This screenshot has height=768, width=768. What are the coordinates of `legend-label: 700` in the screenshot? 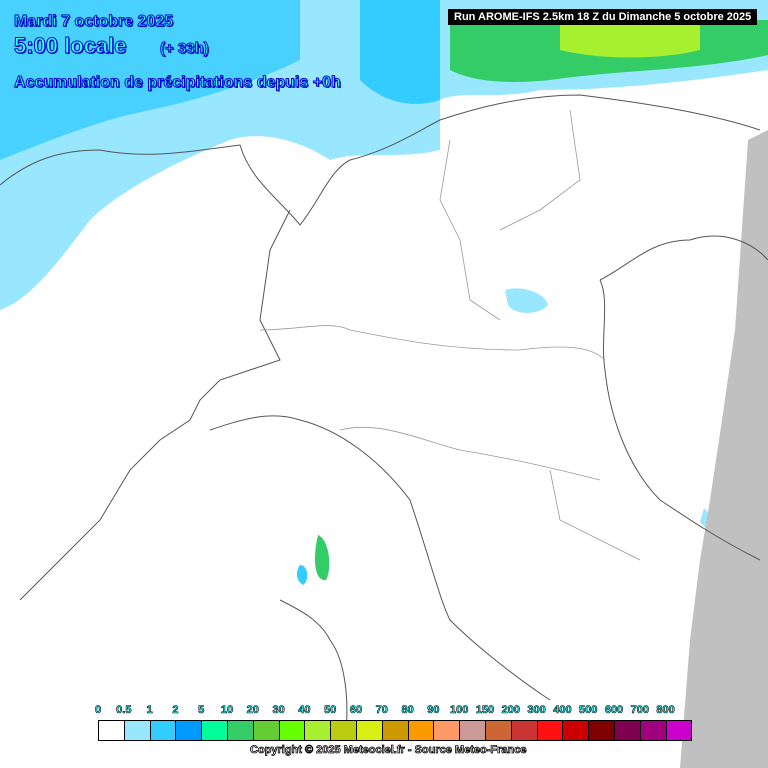 It's located at (639, 710).